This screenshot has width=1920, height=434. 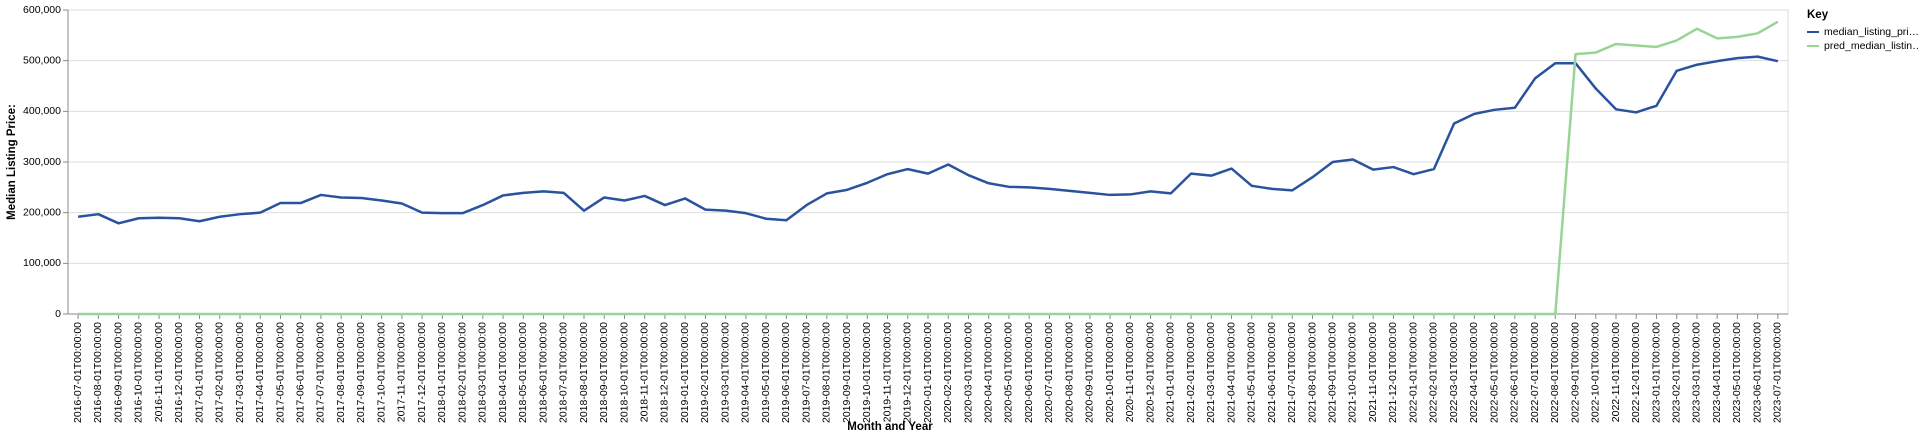 I want to click on x-tick-label: 2017-11-01T00:00:00, so click(x=402, y=372).